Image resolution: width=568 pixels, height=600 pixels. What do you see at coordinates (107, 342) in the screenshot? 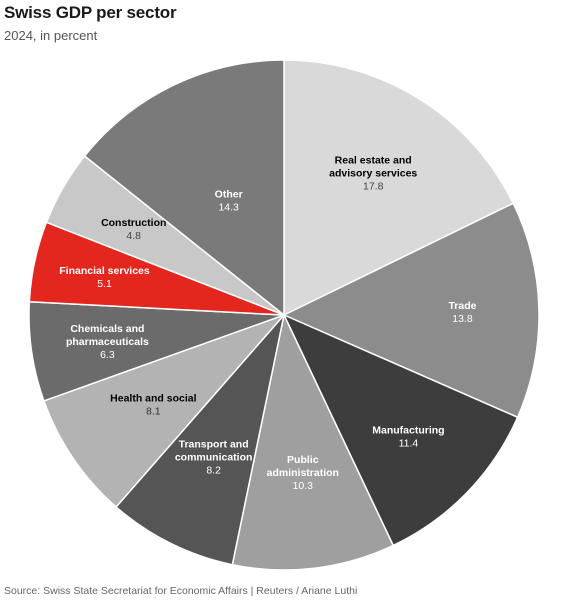
I see `slice-label: pharmaceuticals` at bounding box center [107, 342].